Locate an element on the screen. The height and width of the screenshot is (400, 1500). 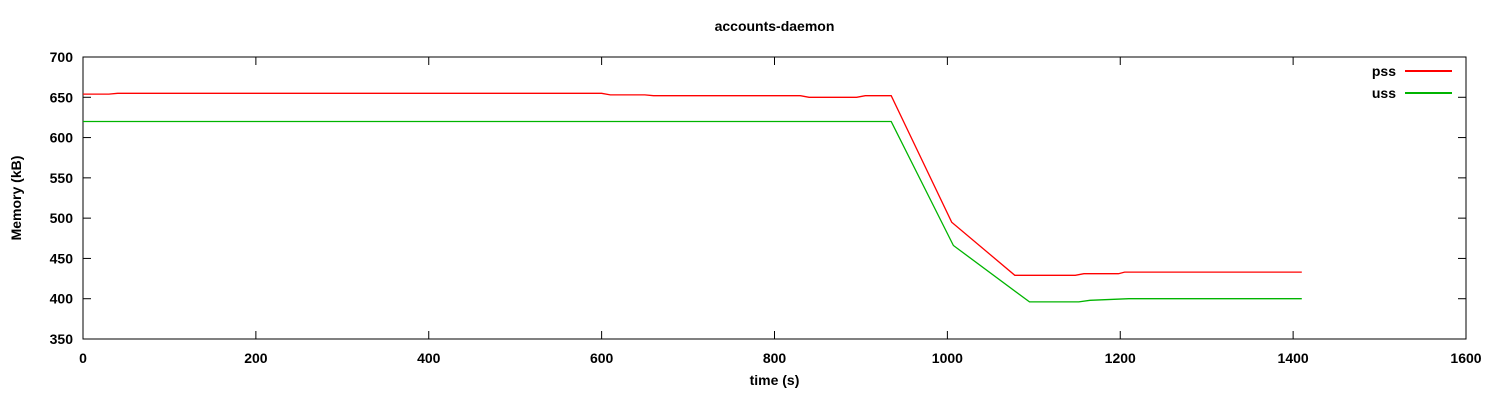
legend-item-uss: uss is located at coordinates (1412, 93).